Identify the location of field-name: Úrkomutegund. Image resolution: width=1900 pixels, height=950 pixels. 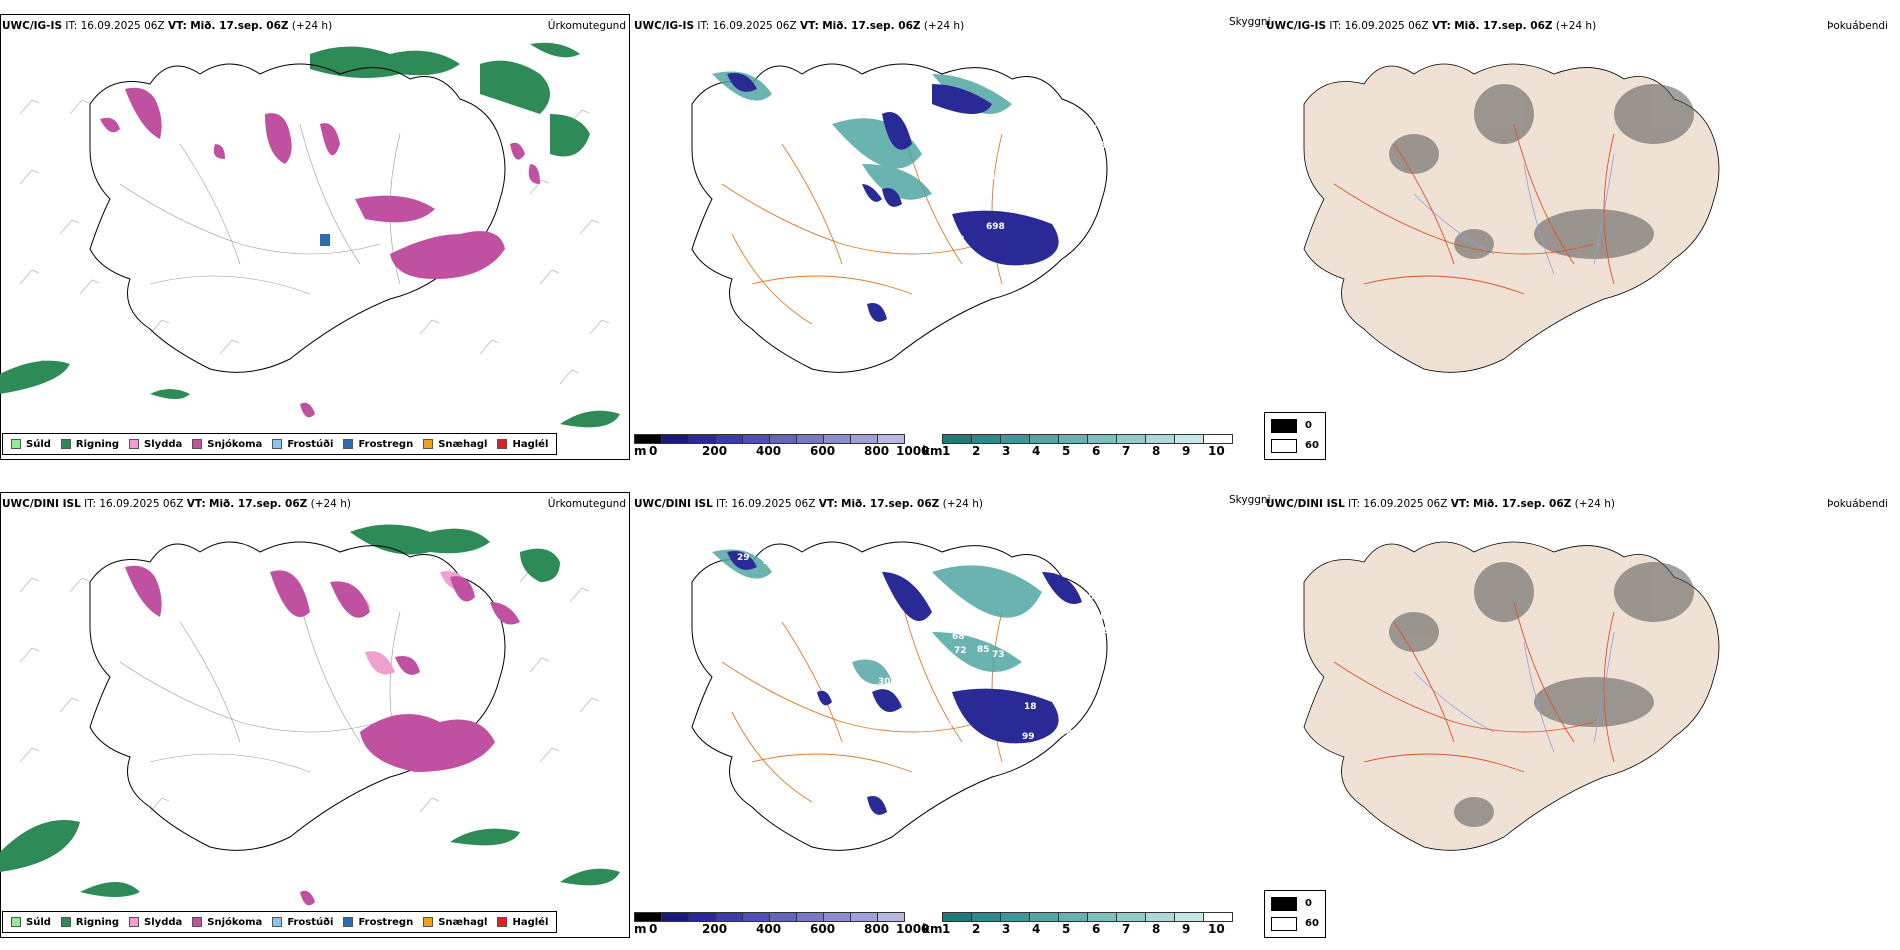
(586, 26).